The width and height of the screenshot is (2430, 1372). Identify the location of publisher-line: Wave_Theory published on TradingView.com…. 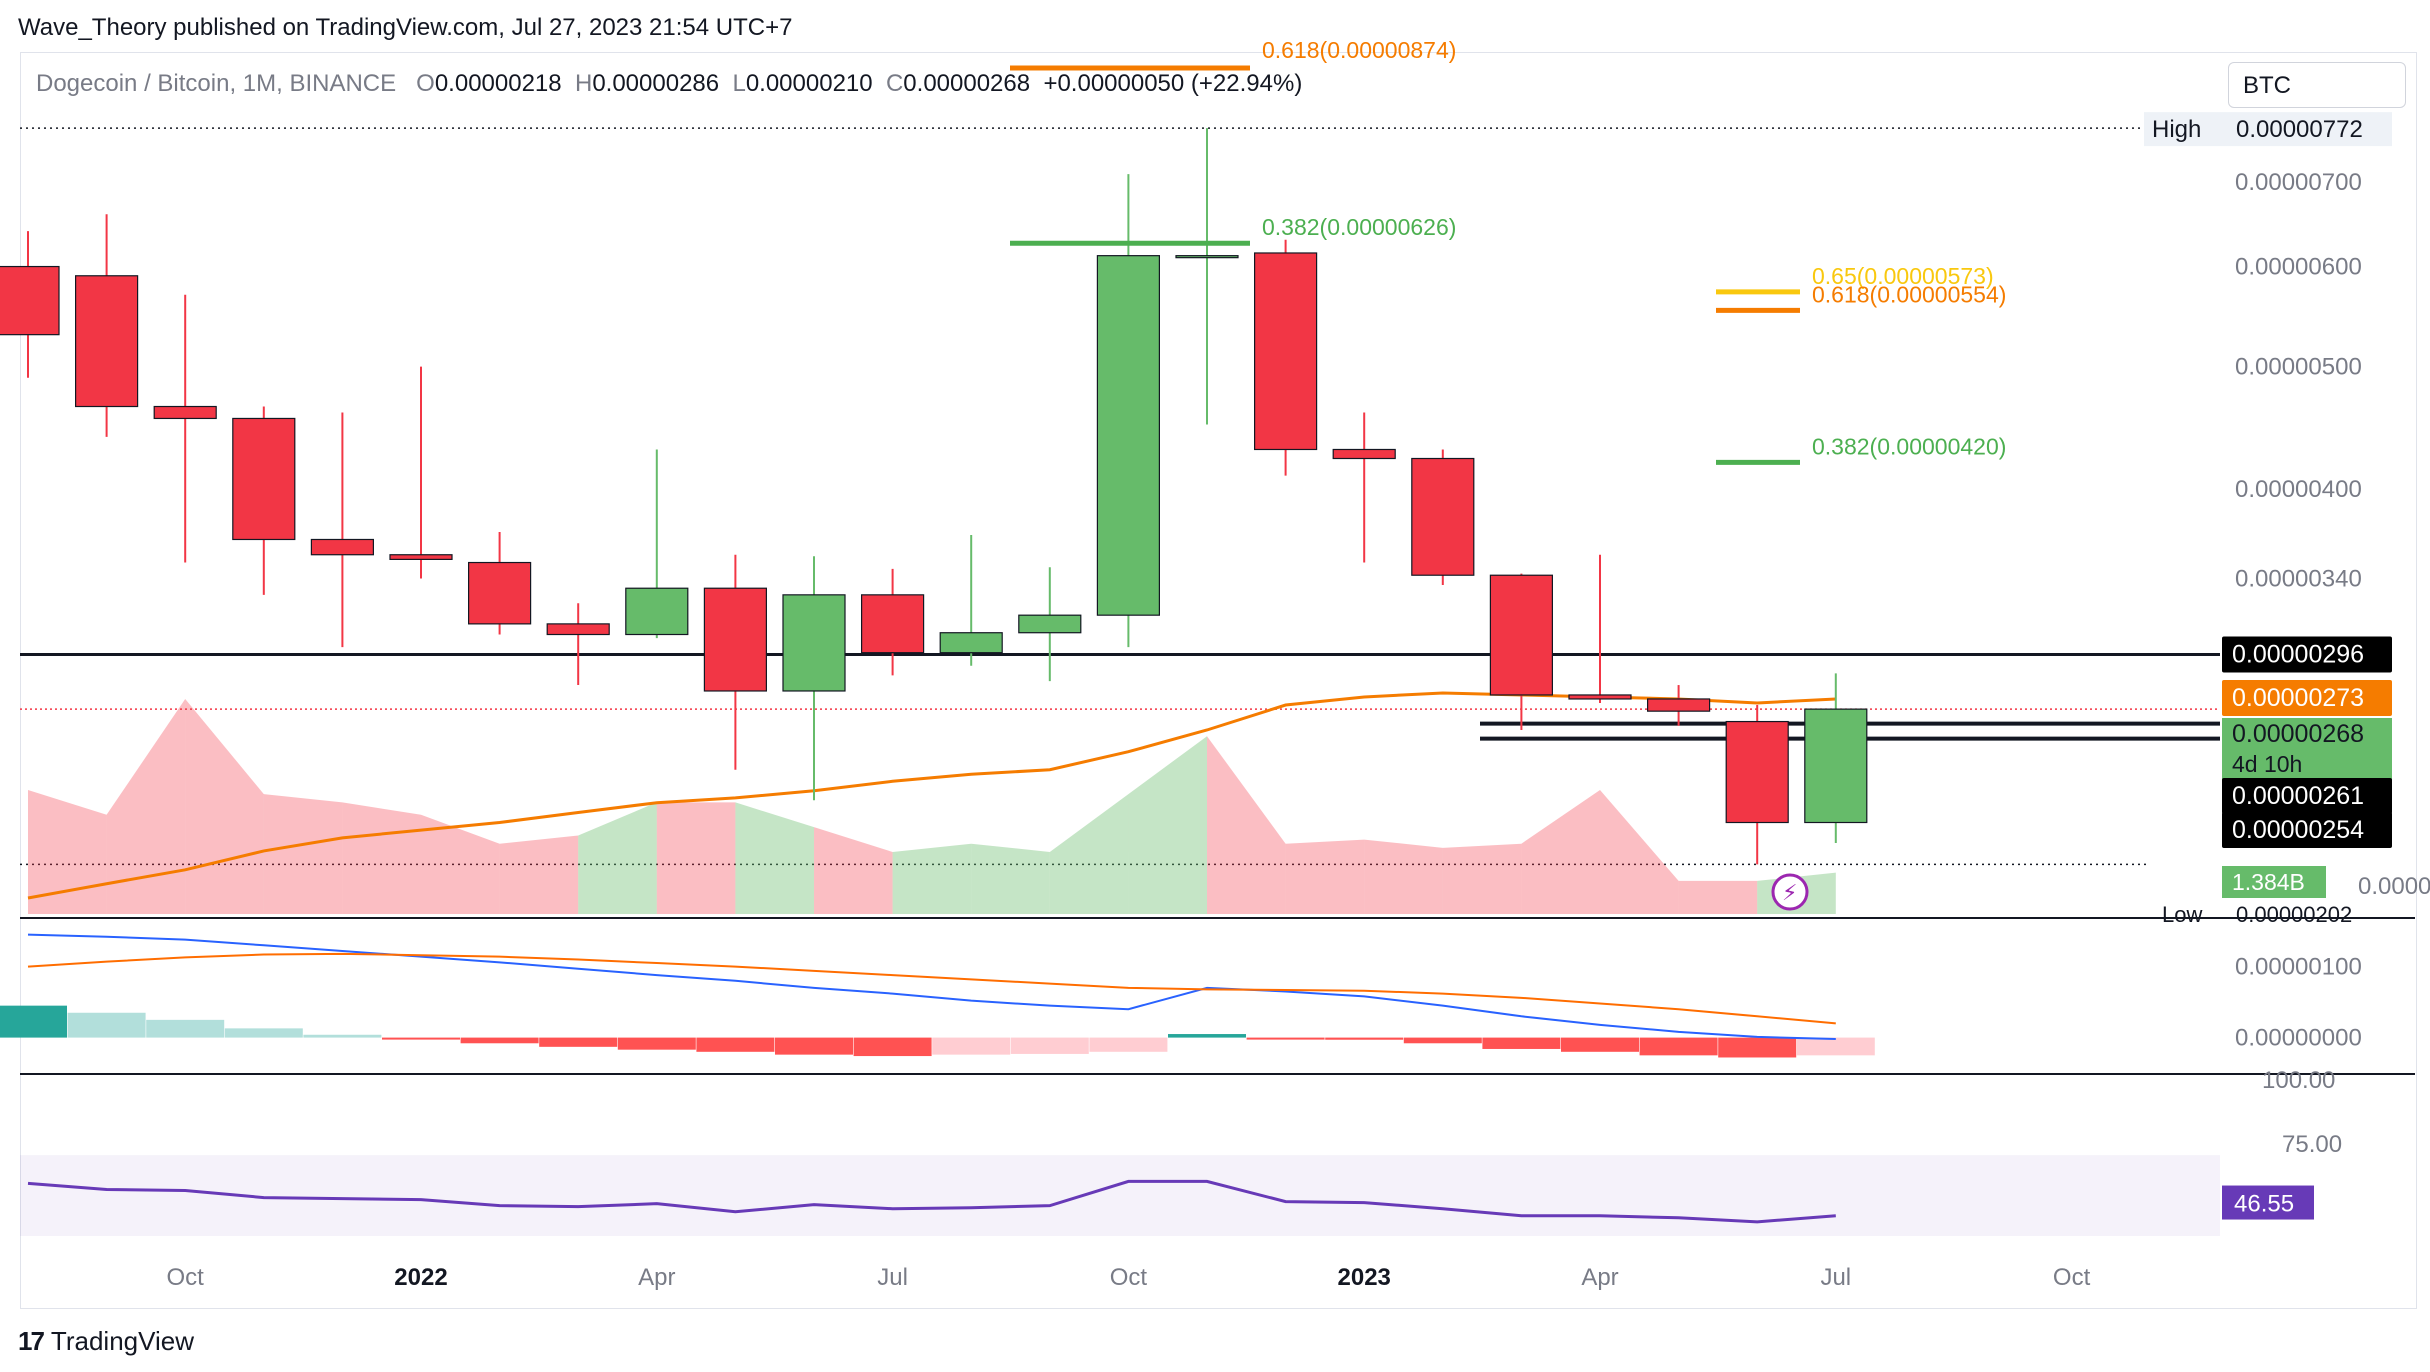
(405, 27).